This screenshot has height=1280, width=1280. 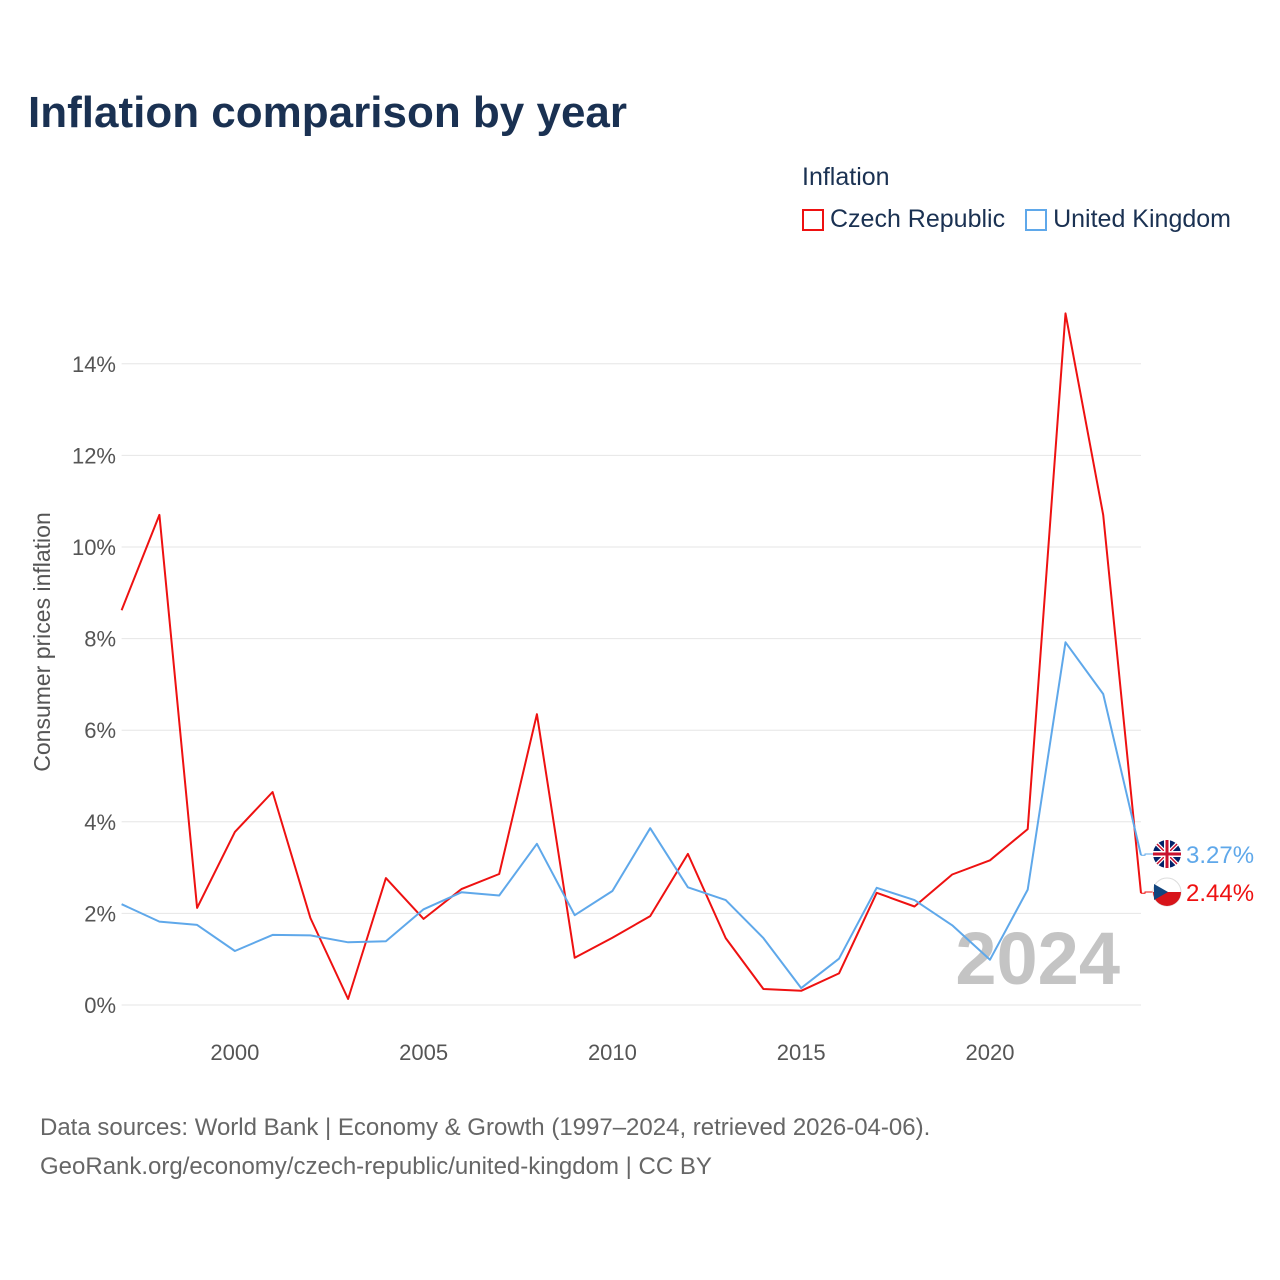 What do you see at coordinates (1161, 892) in the screenshot?
I see `czech-flag-icon-triangle` at bounding box center [1161, 892].